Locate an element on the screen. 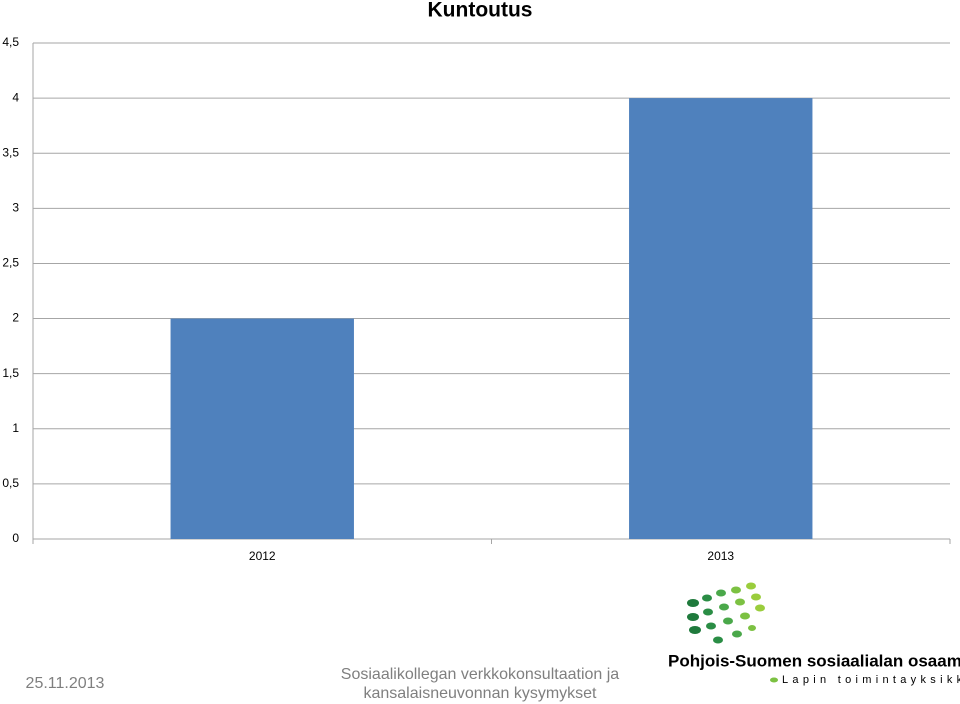 This screenshot has width=960, height=704. y-tick-label: 1 is located at coordinates (15, 428).